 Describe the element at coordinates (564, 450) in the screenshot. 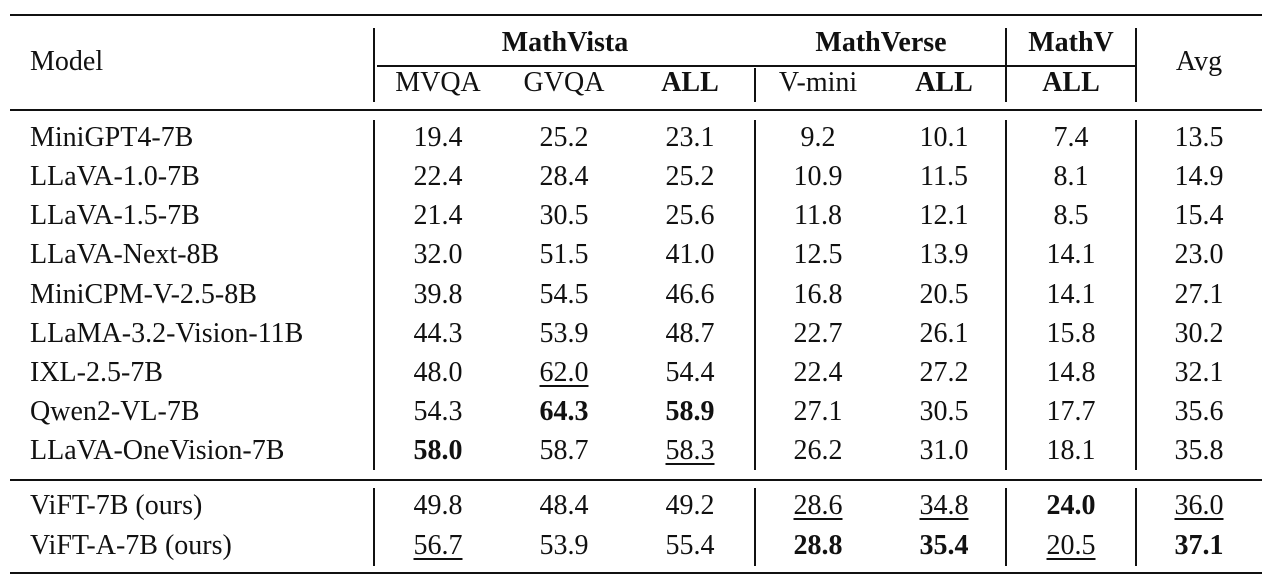

I see `value-cell: 58.7` at that location.